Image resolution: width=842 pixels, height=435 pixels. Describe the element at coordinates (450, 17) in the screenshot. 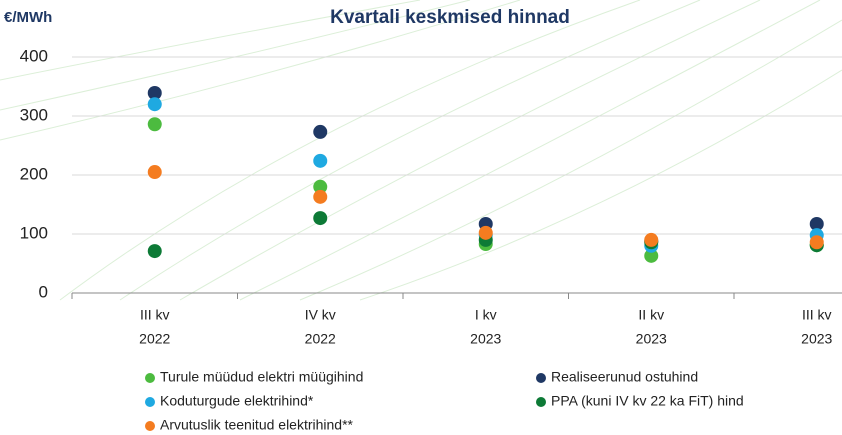

I see `chart-title: Kvartali keskmised hinnad` at that location.